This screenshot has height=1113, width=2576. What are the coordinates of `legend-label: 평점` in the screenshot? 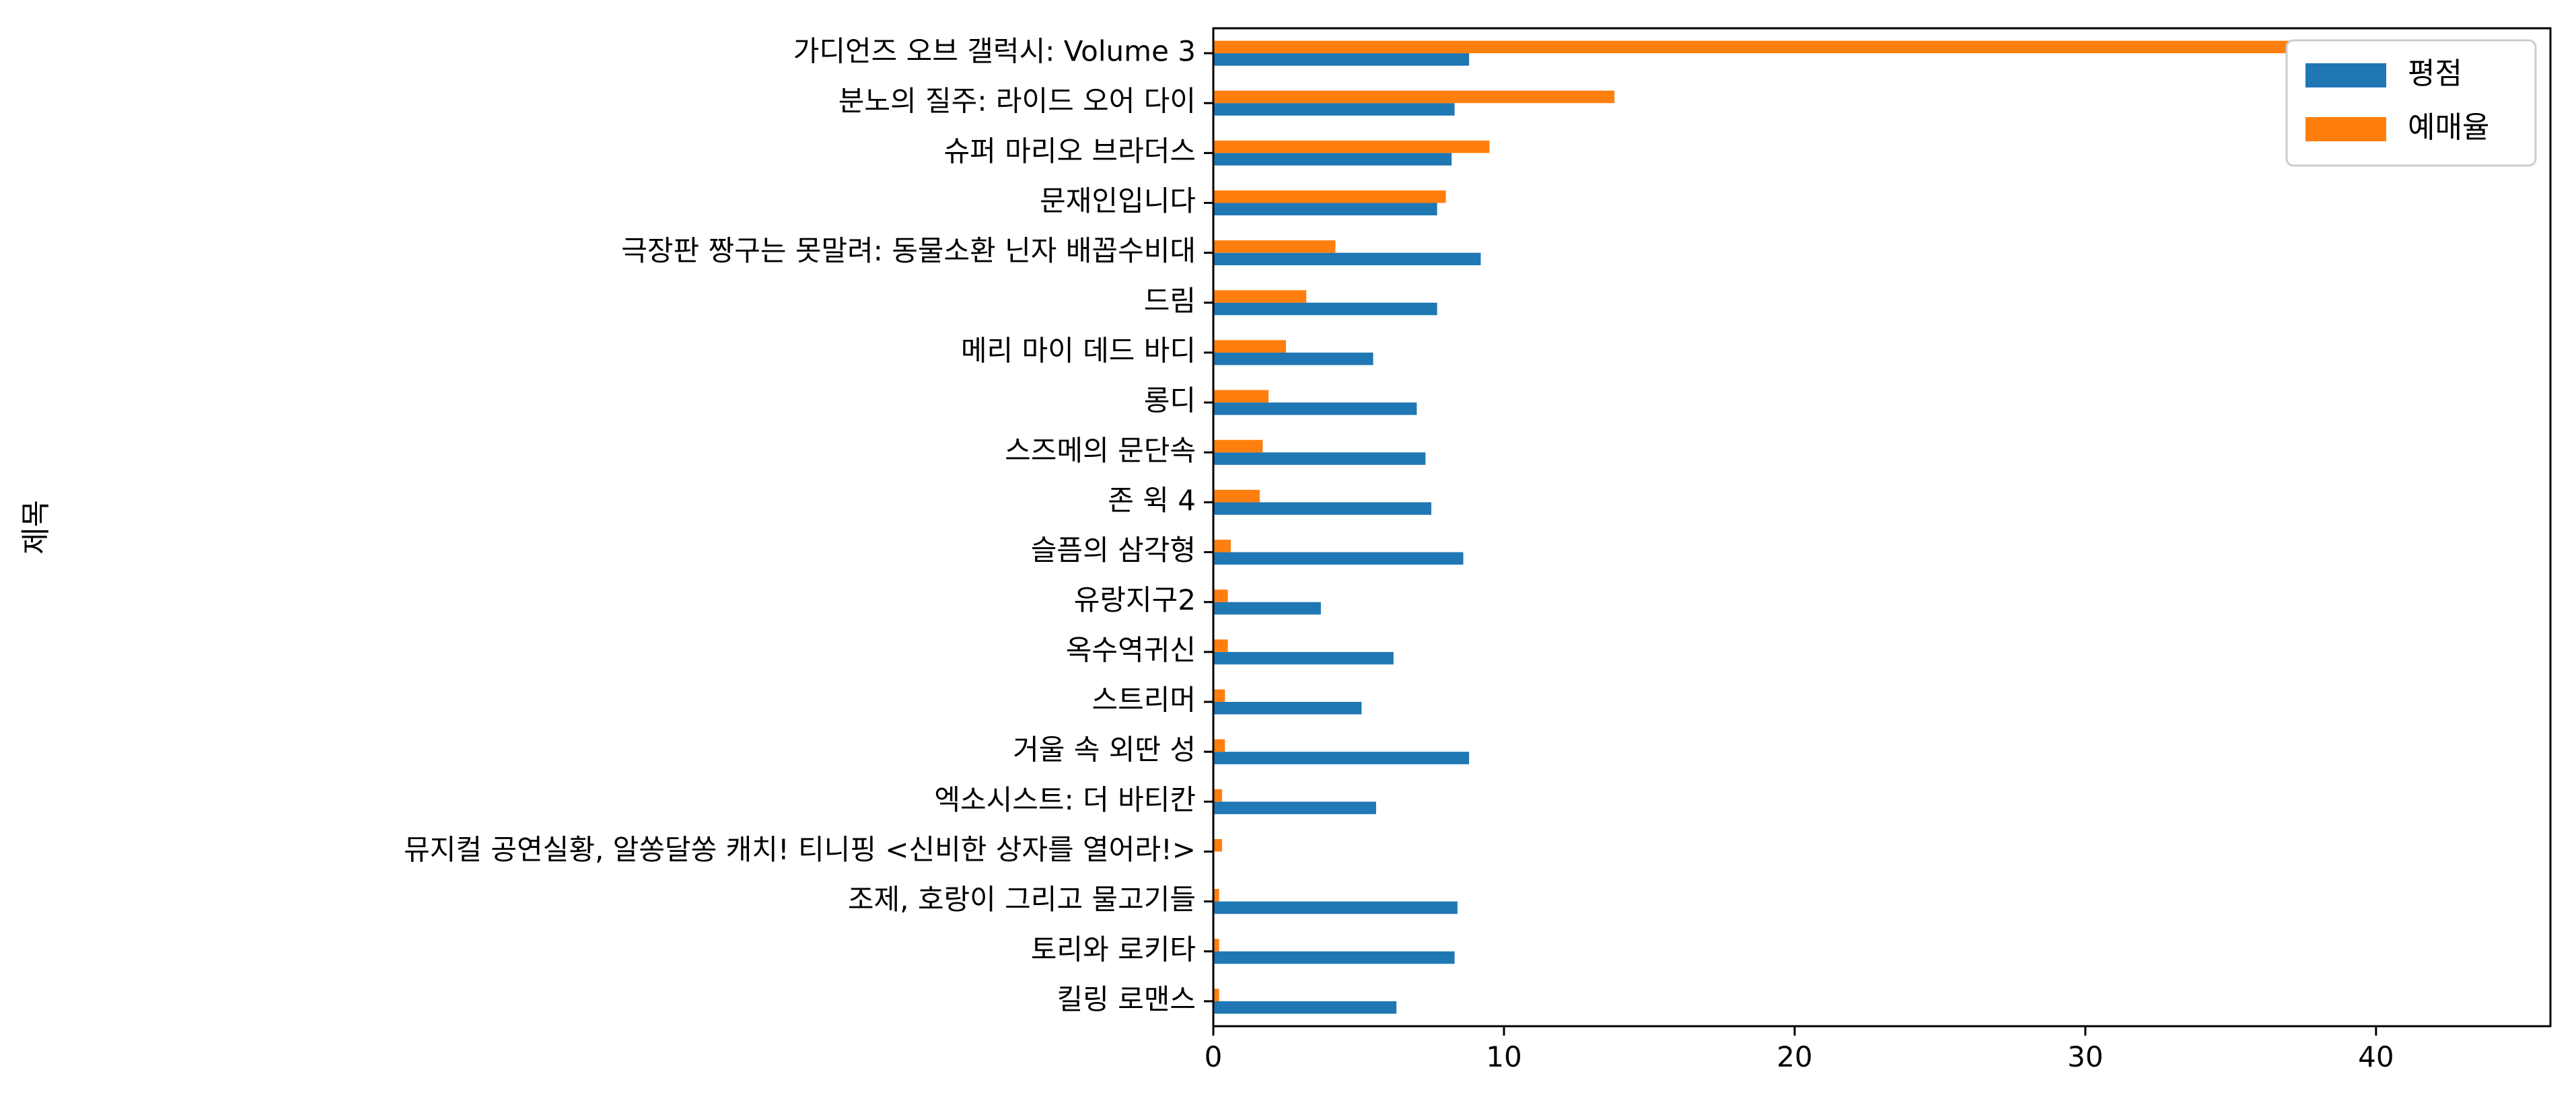 It's located at (2435, 74).